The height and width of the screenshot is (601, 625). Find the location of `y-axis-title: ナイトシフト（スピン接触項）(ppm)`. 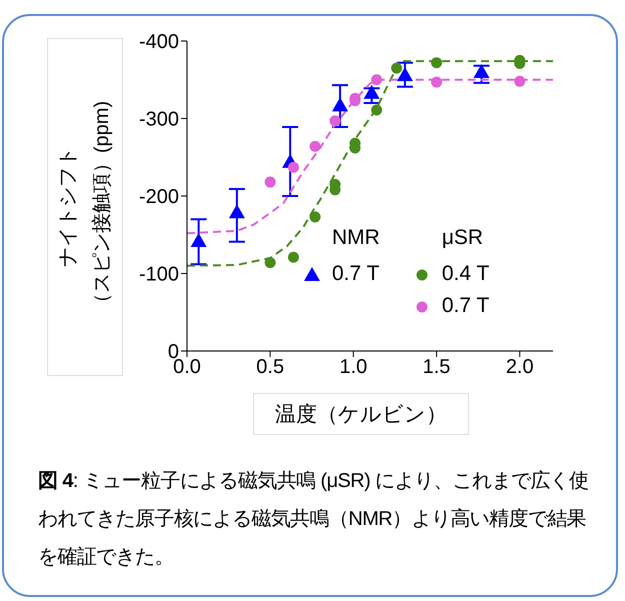

y-axis-title: ナイトシフト（スピン接触項）(ppm) is located at coordinates (85, 207).